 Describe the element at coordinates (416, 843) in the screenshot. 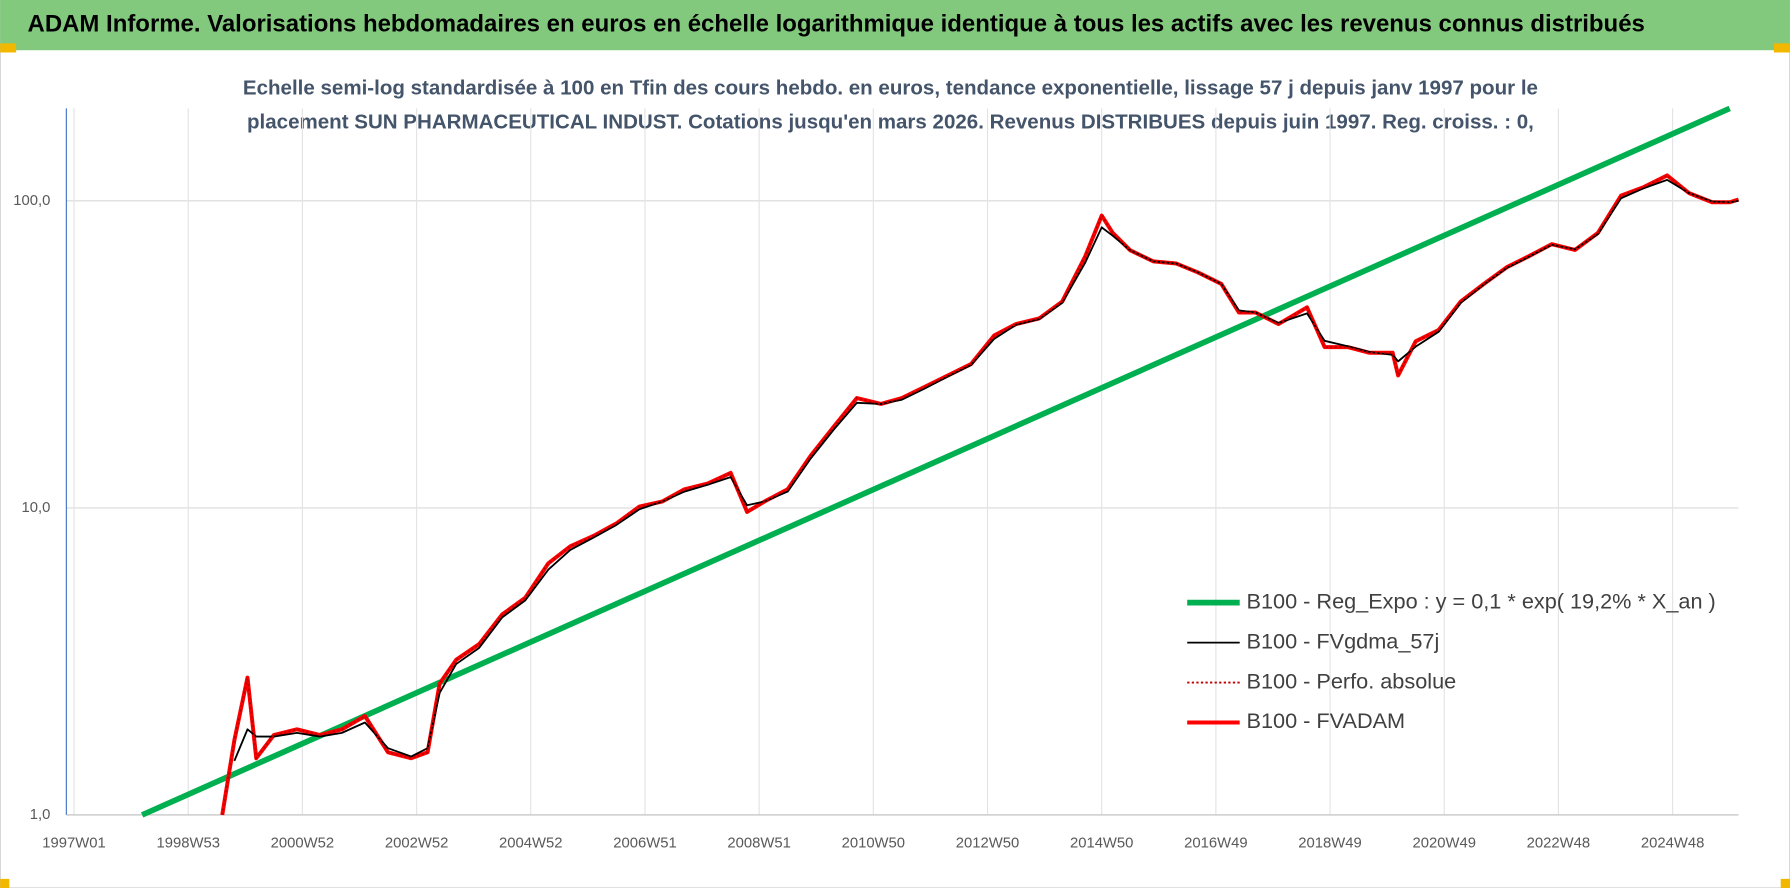

I see `x-tick-label: 2002W52` at that location.